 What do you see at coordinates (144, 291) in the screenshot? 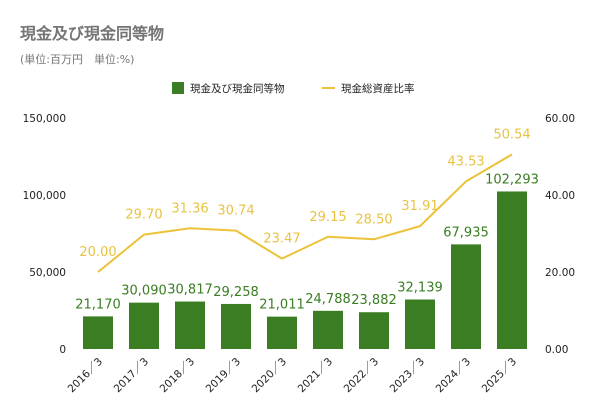
I see `bar-data-label: 30,090` at bounding box center [144, 291].